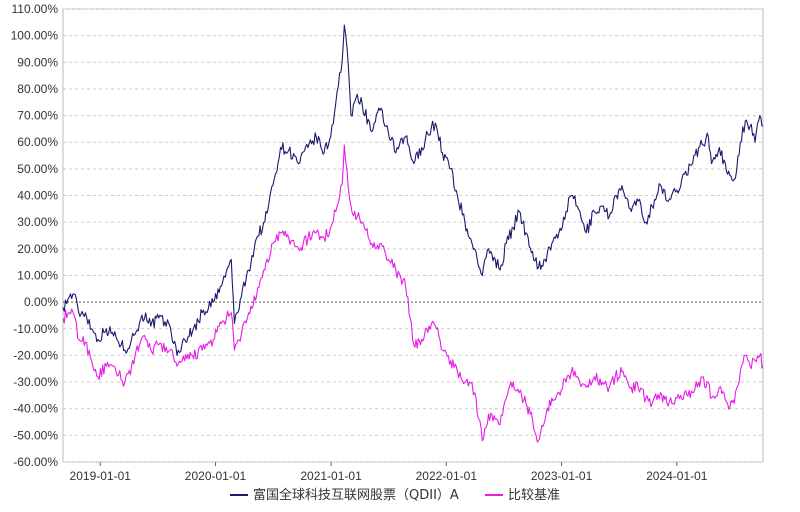  Describe the element at coordinates (35, 435) in the screenshot. I see `y-tick-label: -50.00%` at that location.